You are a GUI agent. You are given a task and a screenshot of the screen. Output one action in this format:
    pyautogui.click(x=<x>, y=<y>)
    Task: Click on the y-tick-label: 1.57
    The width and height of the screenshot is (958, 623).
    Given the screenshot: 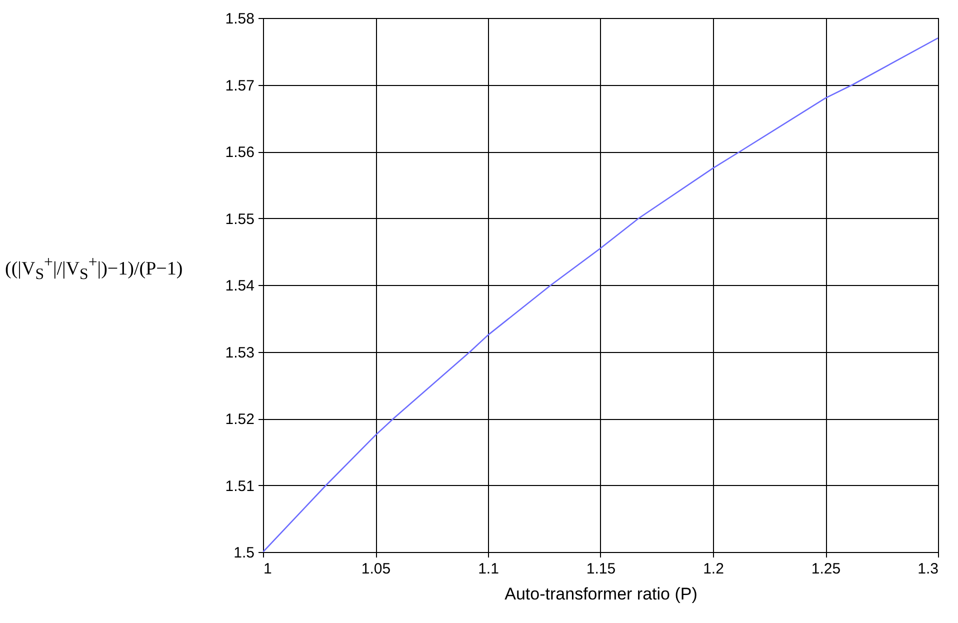 What is the action you would take?
    pyautogui.click(x=239, y=85)
    